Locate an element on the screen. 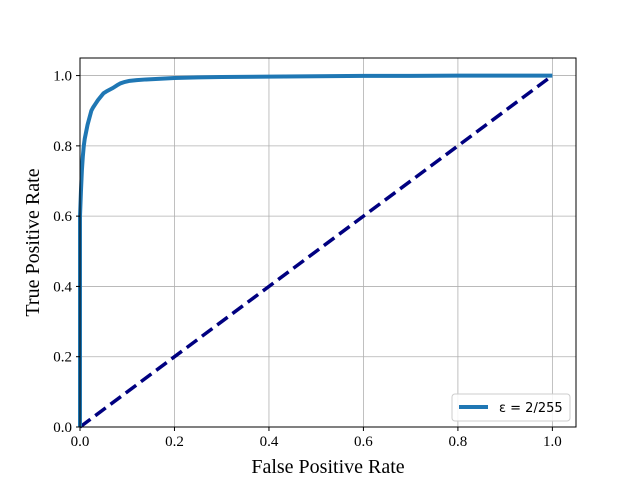 Image resolution: width=640 pixels, height=480 pixels. y-tick-label: 0.6 is located at coordinates (62, 217).